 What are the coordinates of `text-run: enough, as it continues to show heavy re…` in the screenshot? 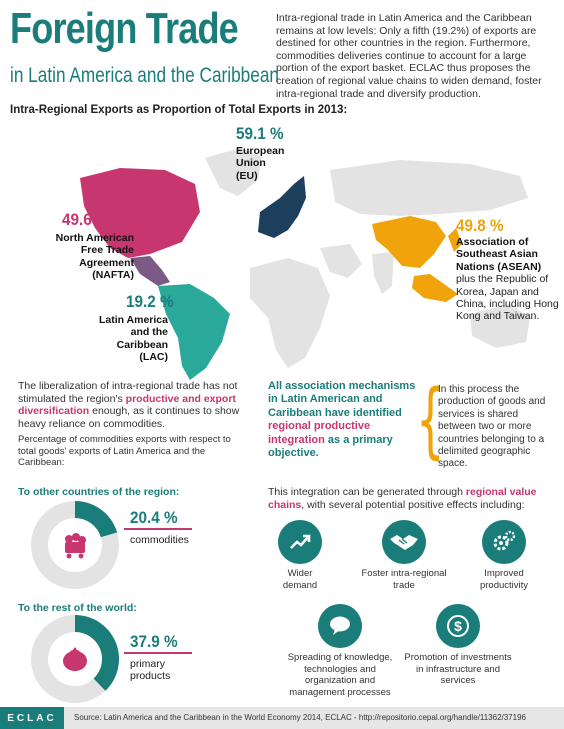 It's located at (129, 417).